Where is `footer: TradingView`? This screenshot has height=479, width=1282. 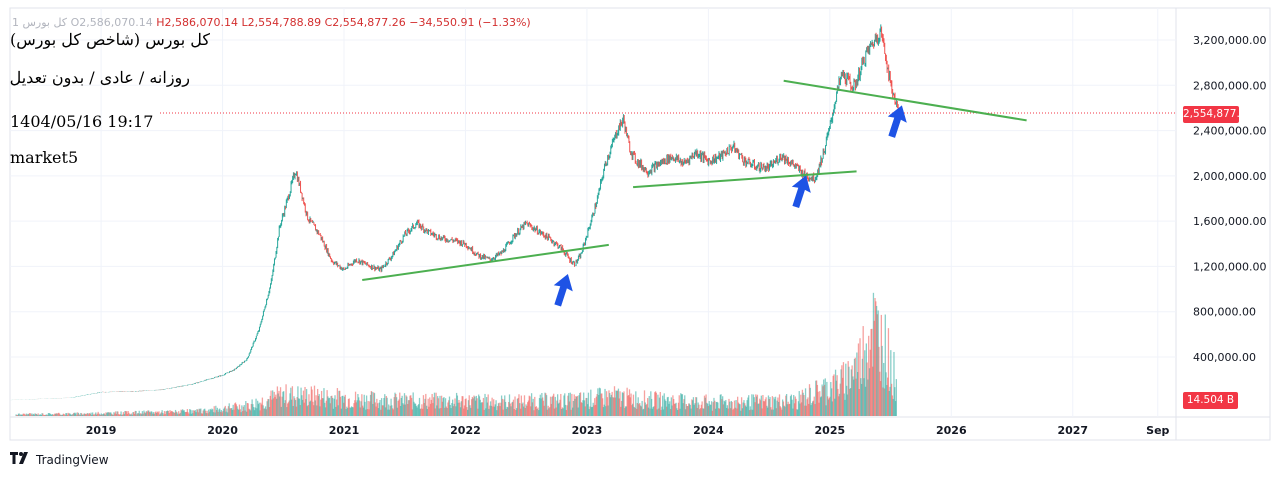
footer: TradingView is located at coordinates (59, 460).